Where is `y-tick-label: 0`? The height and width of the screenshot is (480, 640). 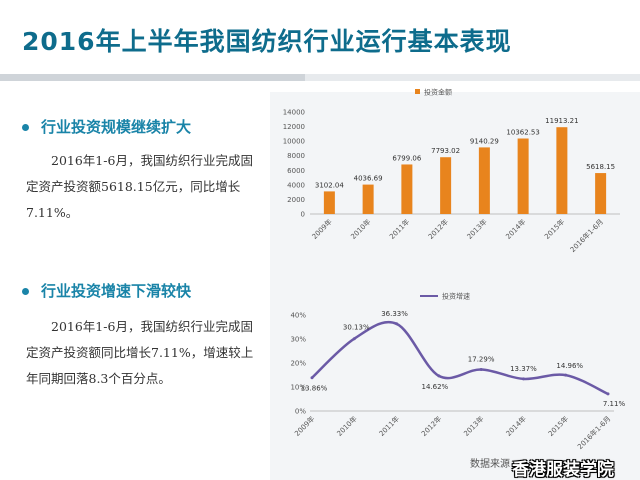
y-tick-label: 0 is located at coordinates (303, 215).